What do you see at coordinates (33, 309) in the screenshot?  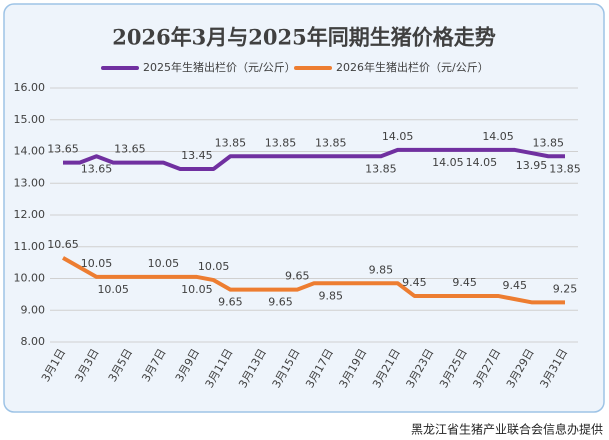 I see `y-tick-label: 9.00` at bounding box center [33, 309].